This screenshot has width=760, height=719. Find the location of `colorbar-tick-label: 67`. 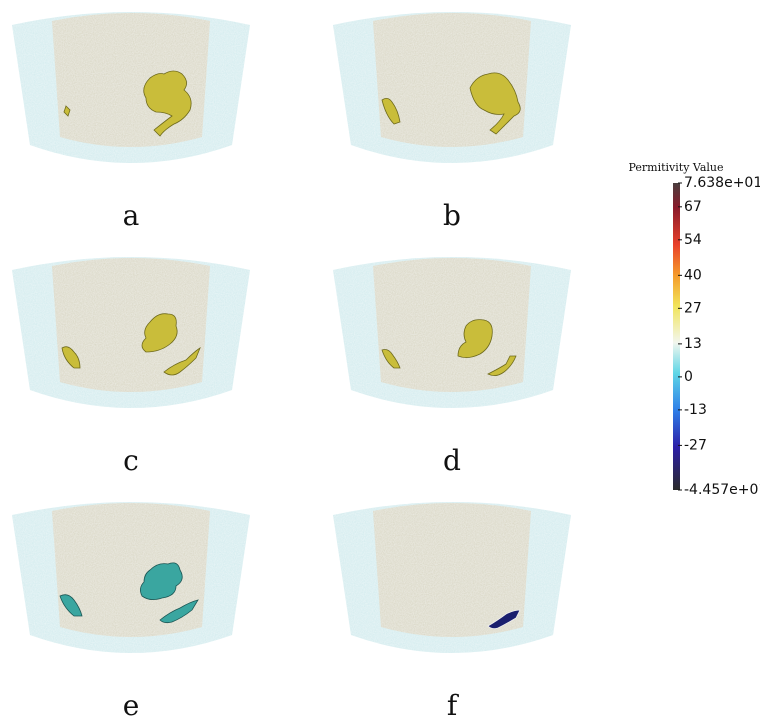

colorbar-tick-label: 67 is located at coordinates (693, 207).